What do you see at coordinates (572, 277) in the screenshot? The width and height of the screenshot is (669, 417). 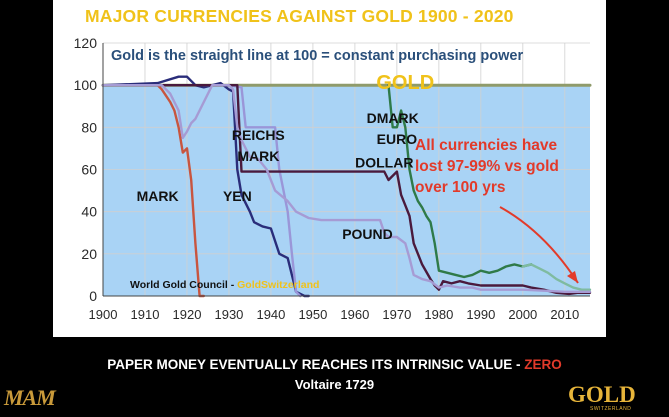 I see `annotation-arrowhead` at bounding box center [572, 277].